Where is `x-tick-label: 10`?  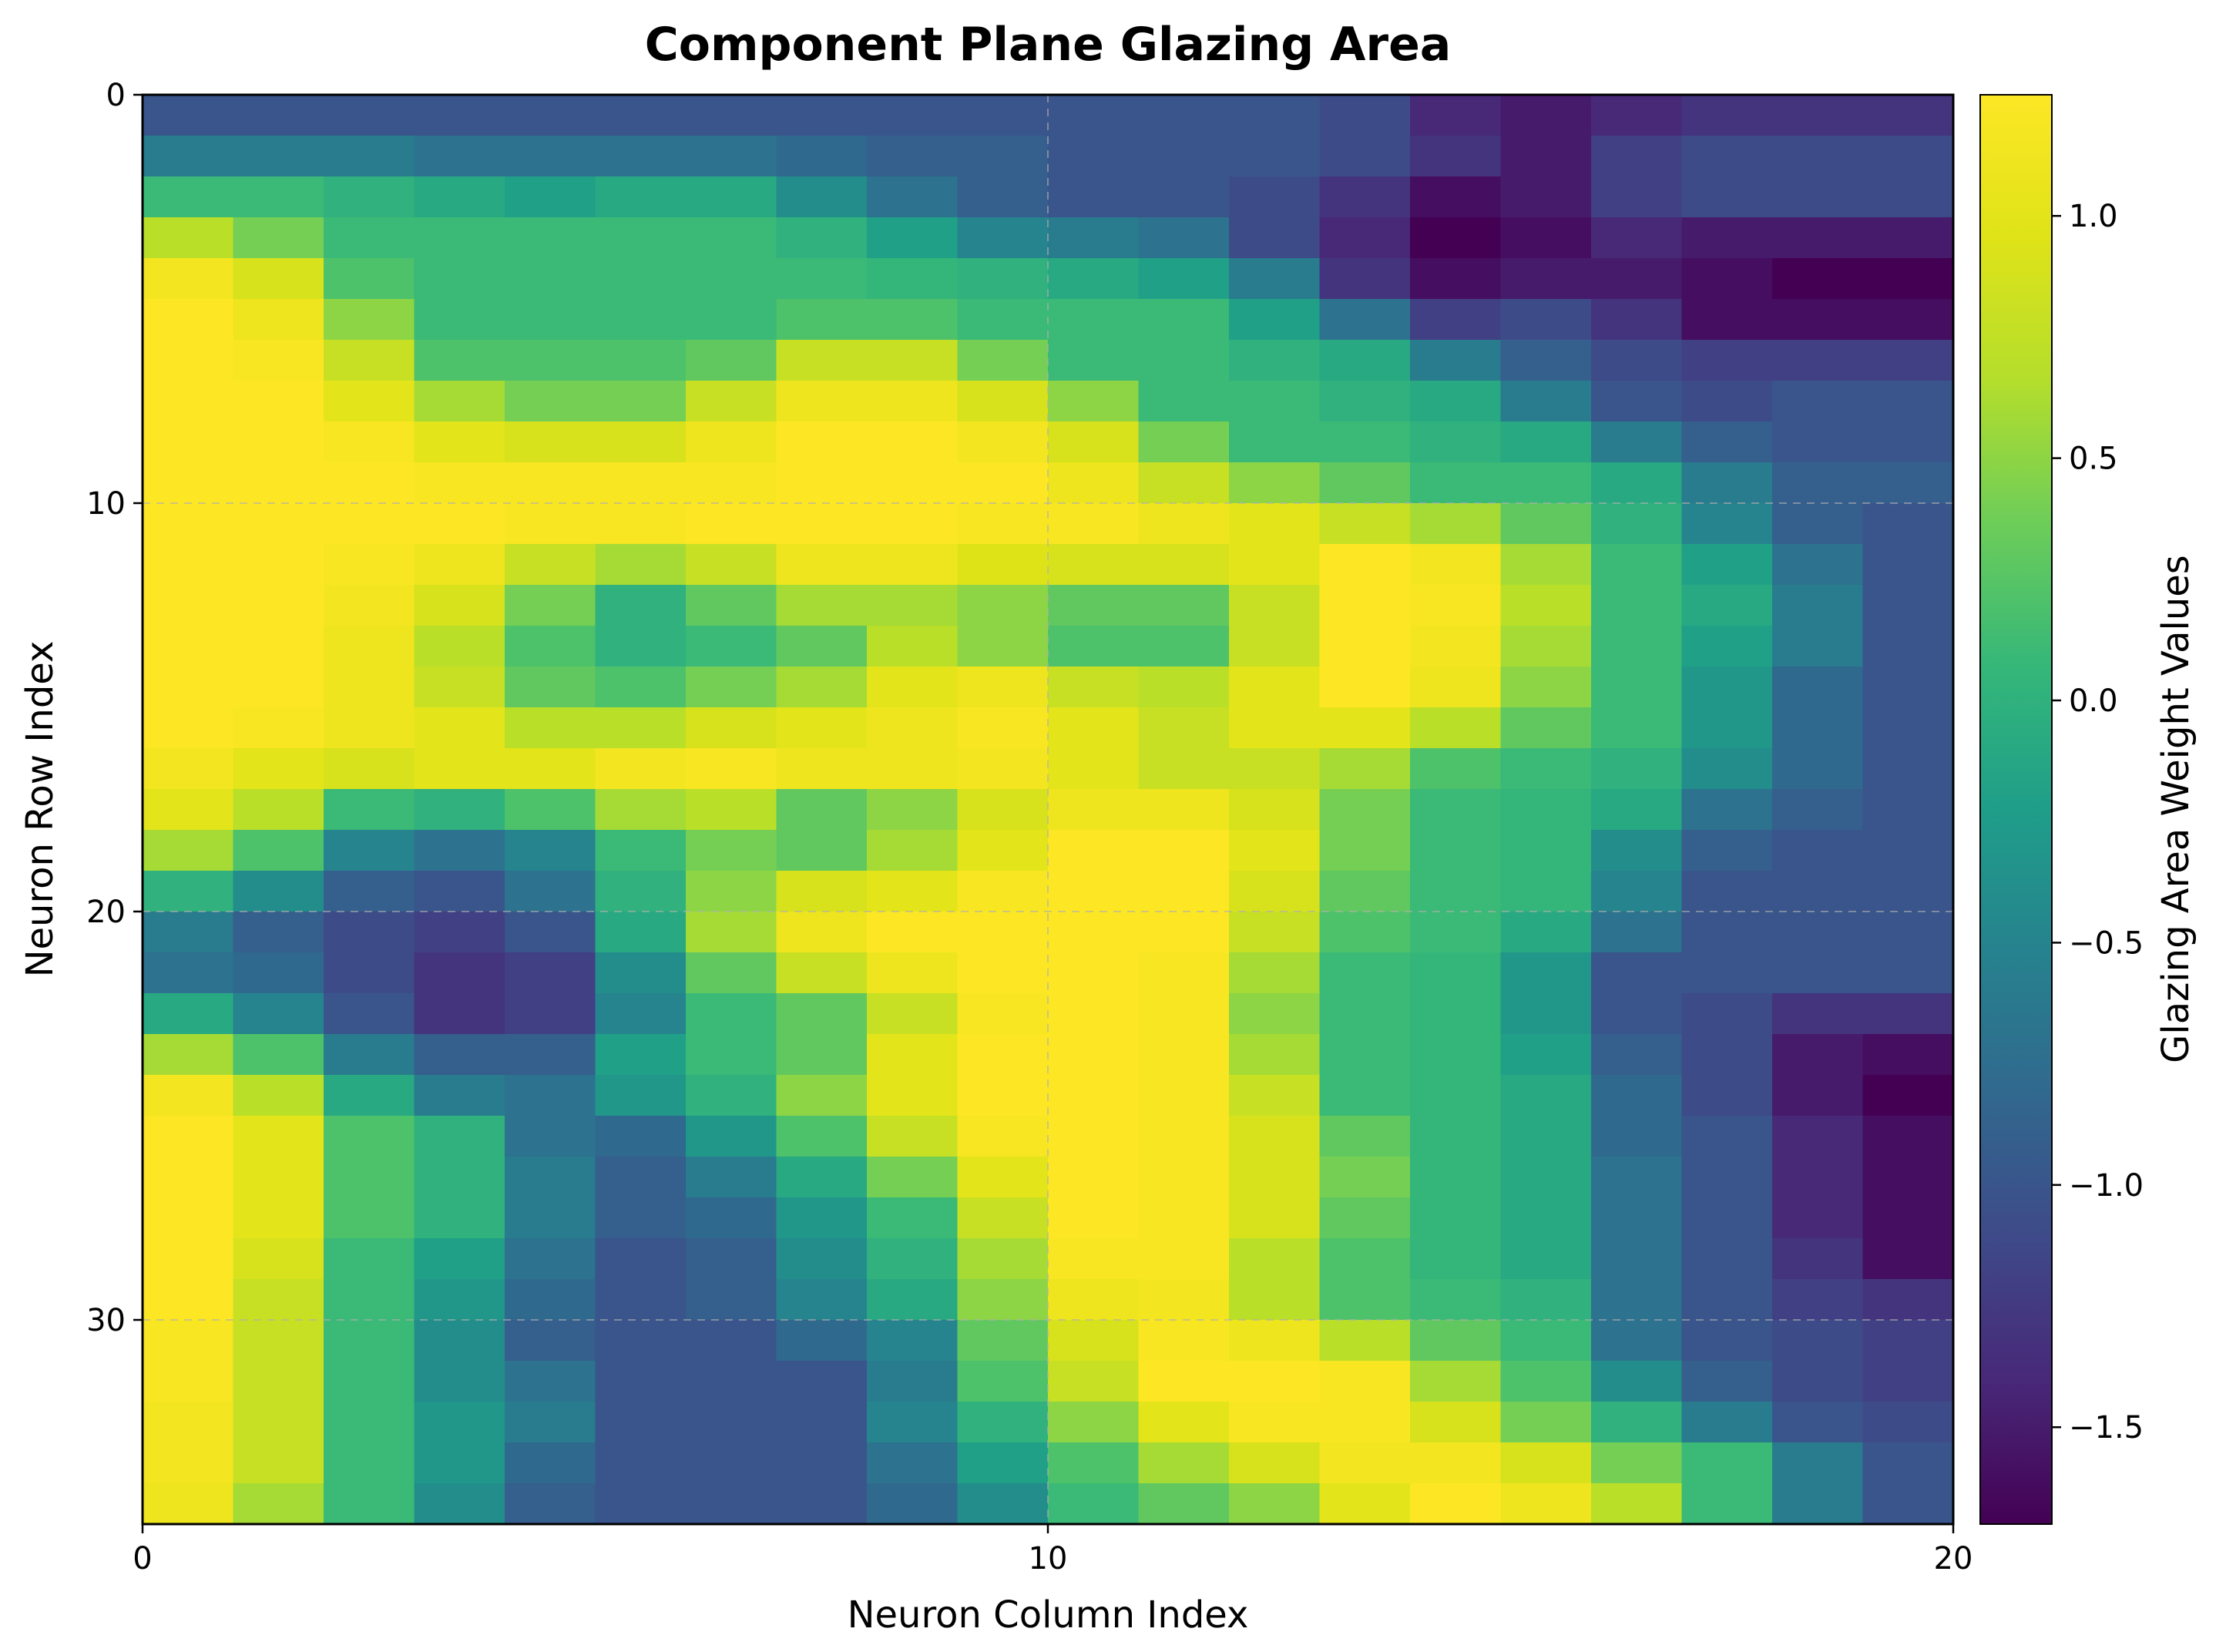
x-tick-label: 10 is located at coordinates (1048, 1558).